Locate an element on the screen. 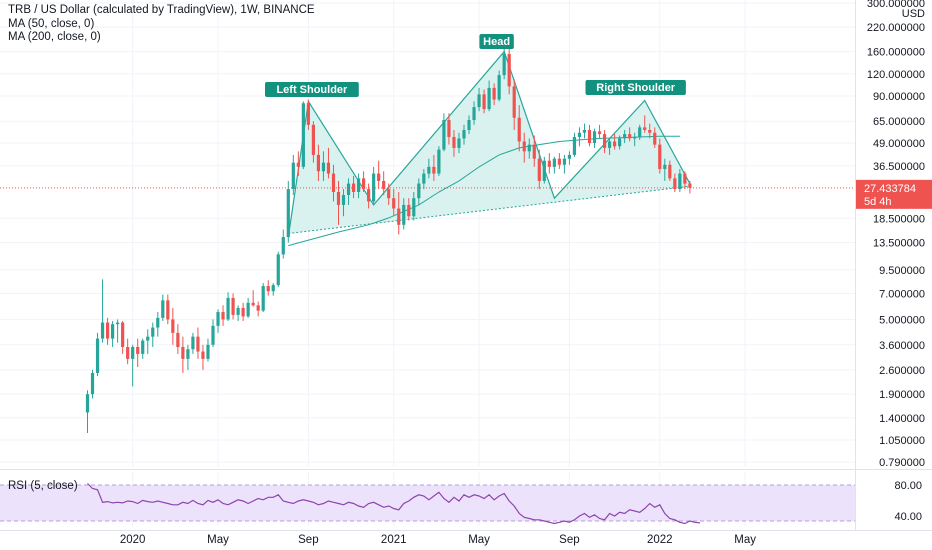 This screenshot has height=550, width=932. ma50-line is located at coordinates (484, 191).